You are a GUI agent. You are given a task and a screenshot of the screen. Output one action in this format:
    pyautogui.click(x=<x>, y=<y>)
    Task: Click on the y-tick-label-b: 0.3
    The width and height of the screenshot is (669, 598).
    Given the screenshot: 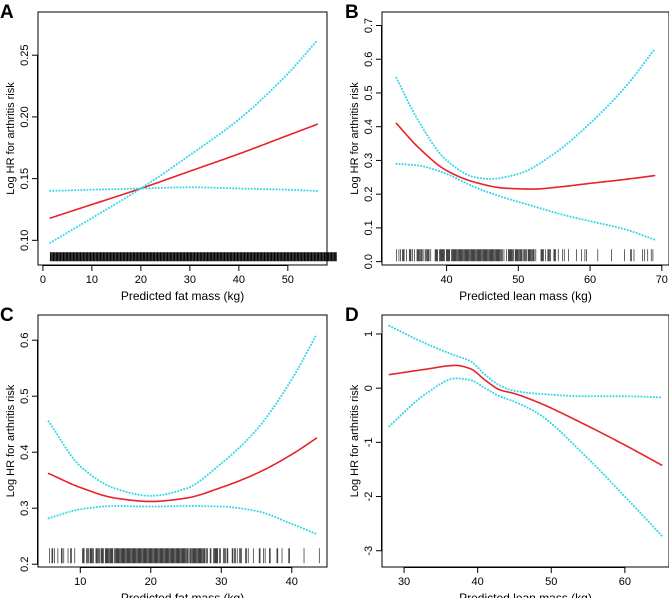 What is the action you would take?
    pyautogui.click(x=369, y=160)
    